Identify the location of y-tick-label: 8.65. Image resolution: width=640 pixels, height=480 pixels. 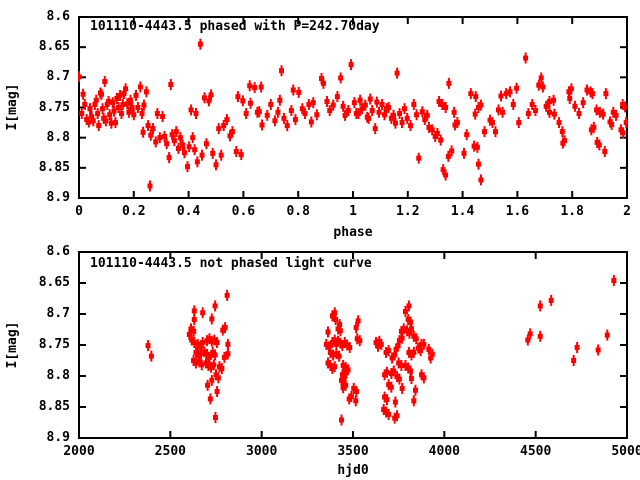
(54, 47).